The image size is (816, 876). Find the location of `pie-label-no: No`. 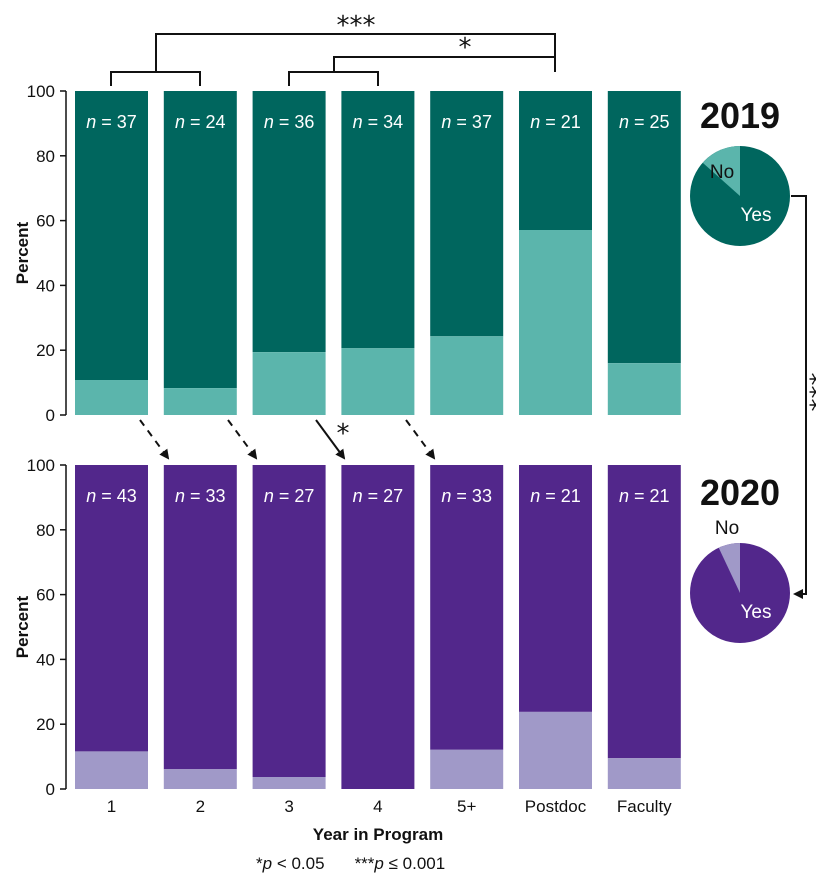

pie-label-no: No is located at coordinates (727, 528).